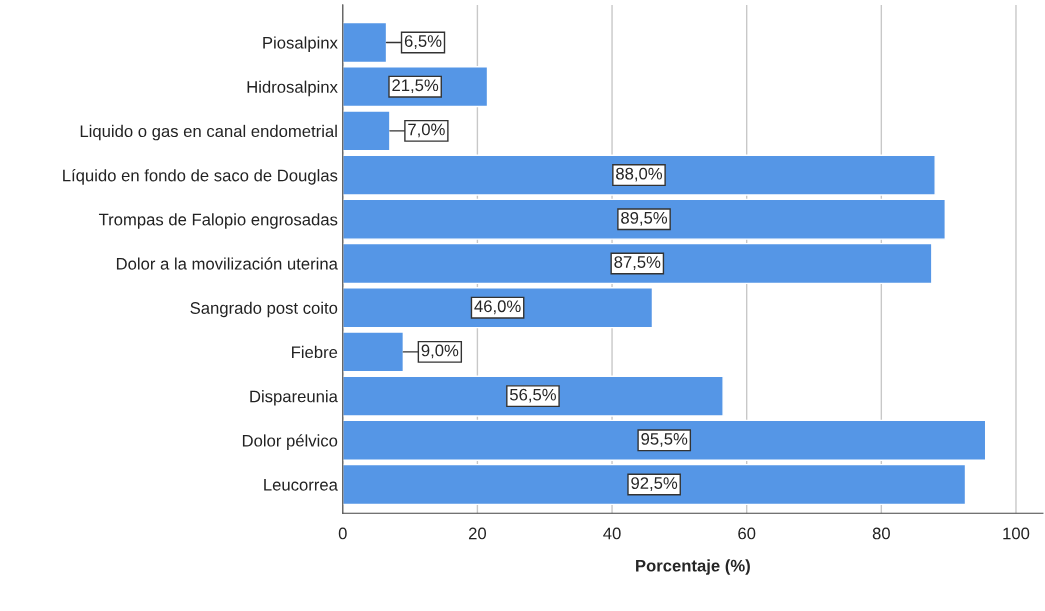  I want to click on data-label: 46,0%, so click(497, 307).